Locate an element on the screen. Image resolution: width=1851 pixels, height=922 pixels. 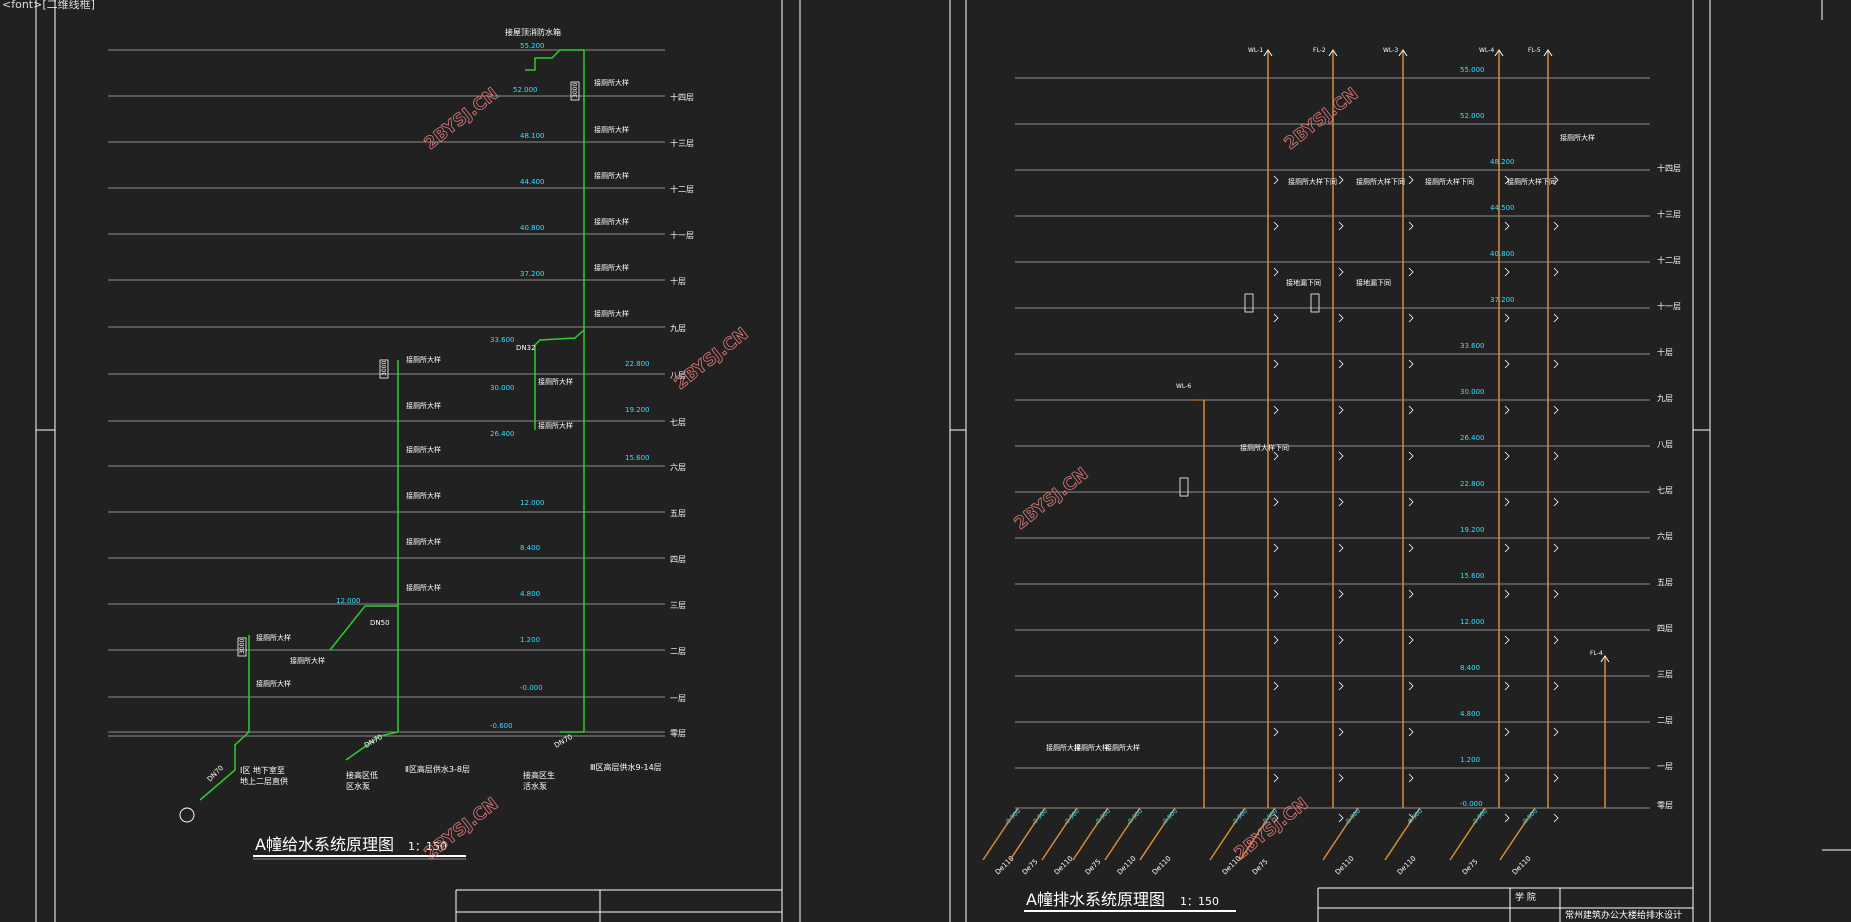
elevation-label: -0.600 is located at coordinates (501, 726).